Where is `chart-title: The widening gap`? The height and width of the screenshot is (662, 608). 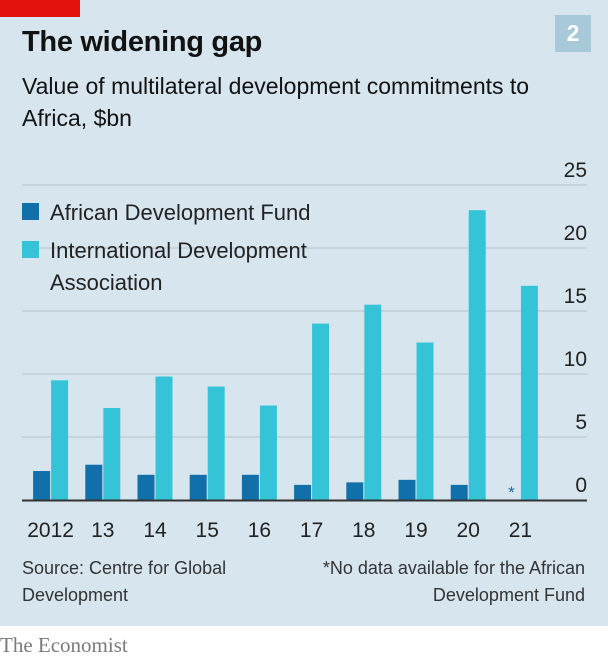 chart-title: The widening gap is located at coordinates (142, 42).